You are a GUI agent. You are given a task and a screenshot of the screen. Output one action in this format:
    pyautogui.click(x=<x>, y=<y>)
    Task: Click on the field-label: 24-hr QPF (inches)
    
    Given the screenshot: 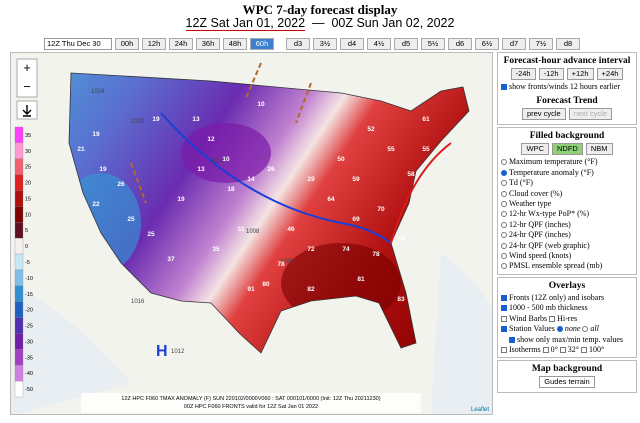 What is the action you would take?
    pyautogui.click(x=540, y=235)
    